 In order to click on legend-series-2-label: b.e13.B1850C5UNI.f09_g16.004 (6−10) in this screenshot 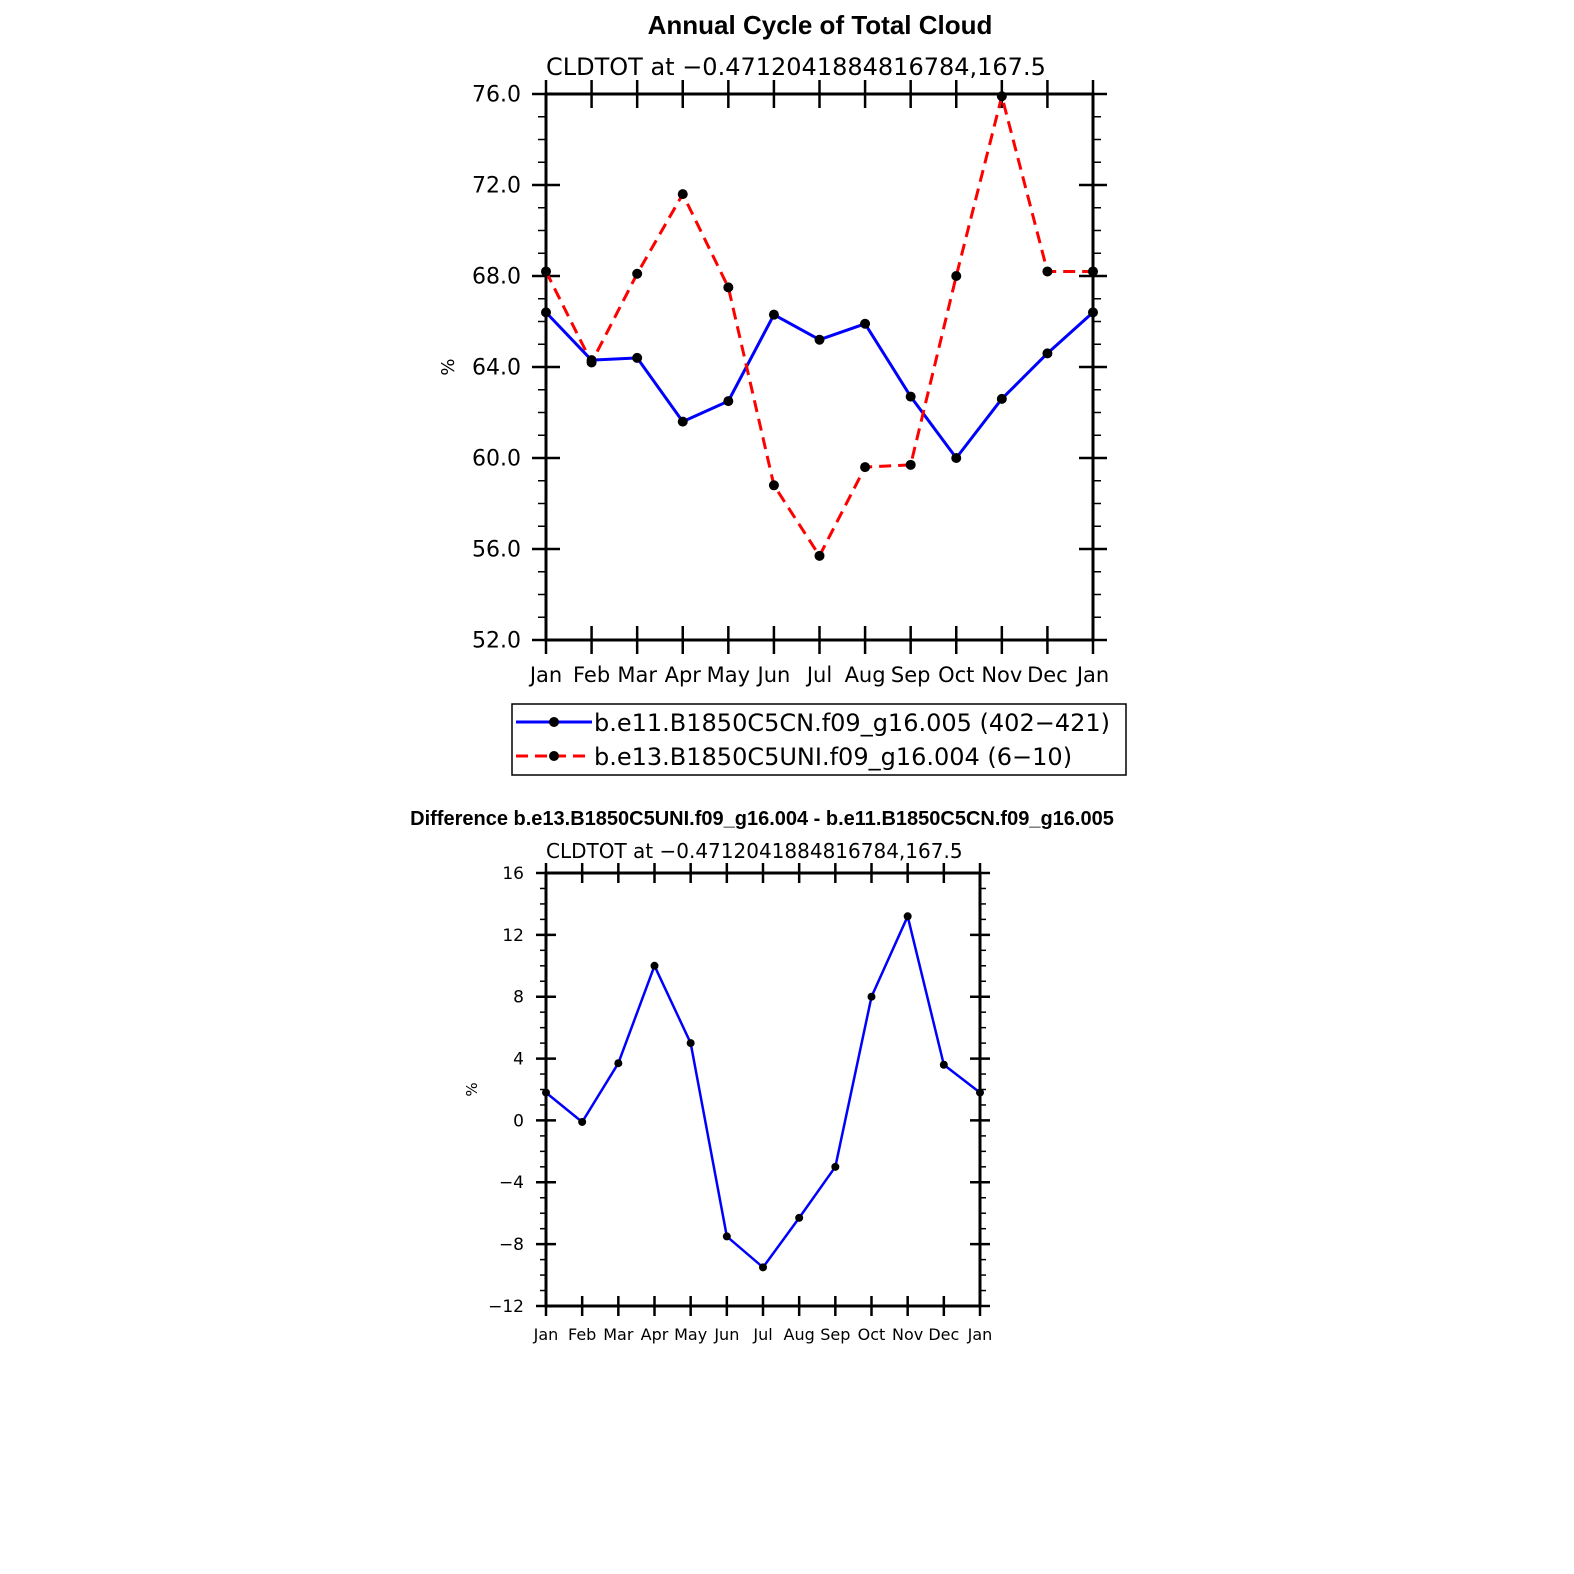, I will do `click(833, 757)`.